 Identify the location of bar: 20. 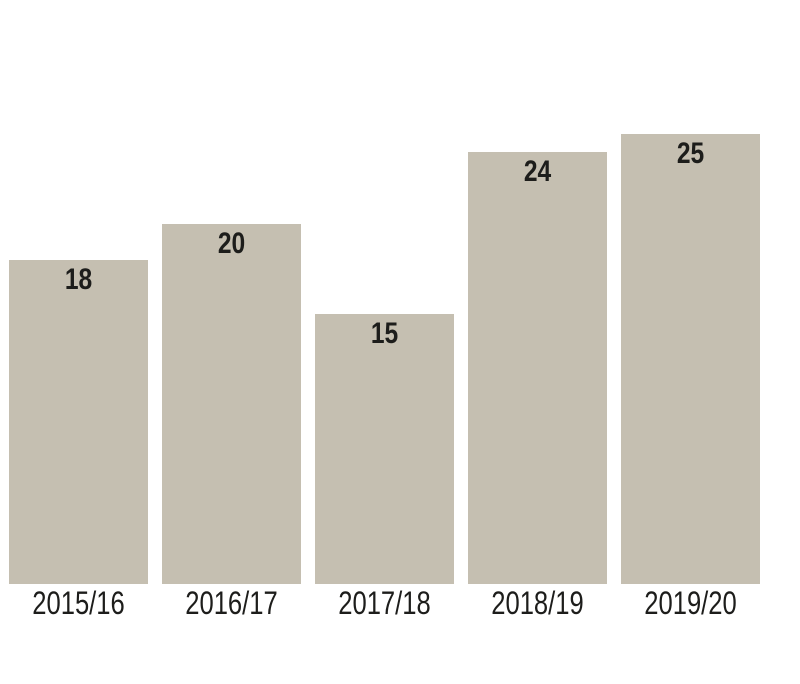
(231, 404).